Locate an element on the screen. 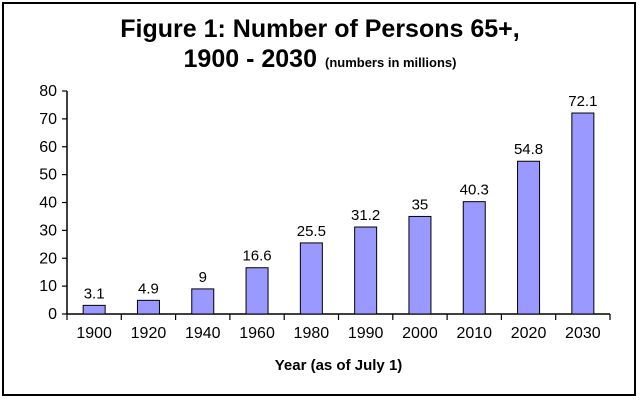 The image size is (640, 400). x-tick-label: 2020 is located at coordinates (529, 333).